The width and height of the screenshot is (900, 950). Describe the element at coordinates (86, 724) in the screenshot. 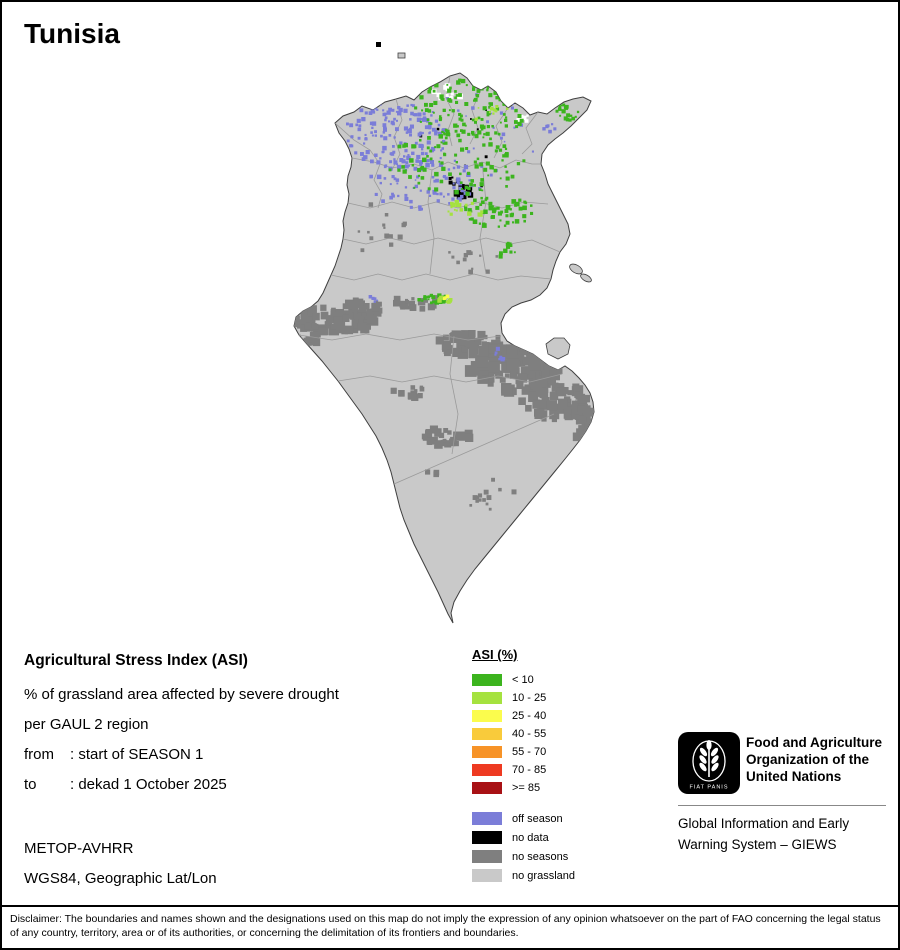

I see `asi-region-level: per GAUL 2 region` at that location.